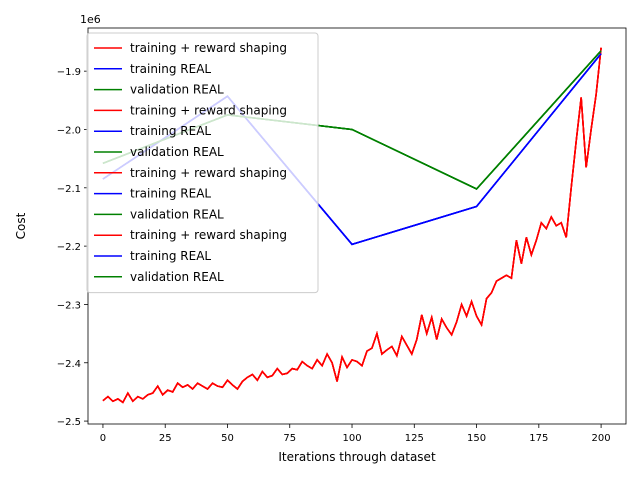 This screenshot has height=484, width=640. I want to click on y-offset-label: 1e6, so click(90, 19).